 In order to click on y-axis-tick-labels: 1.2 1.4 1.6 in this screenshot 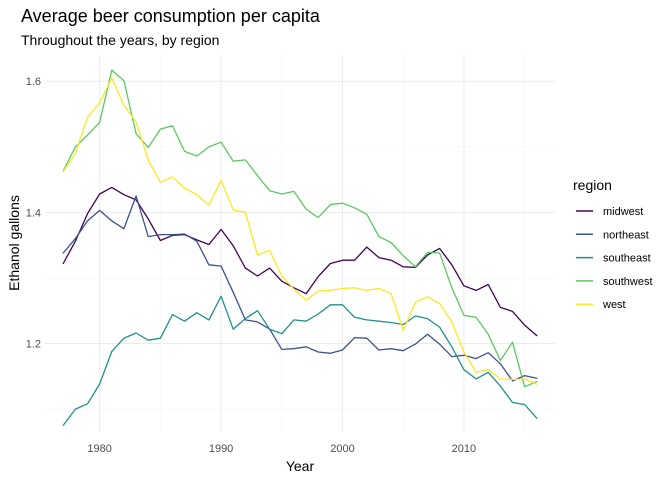, I will do `click(33, 213)`.